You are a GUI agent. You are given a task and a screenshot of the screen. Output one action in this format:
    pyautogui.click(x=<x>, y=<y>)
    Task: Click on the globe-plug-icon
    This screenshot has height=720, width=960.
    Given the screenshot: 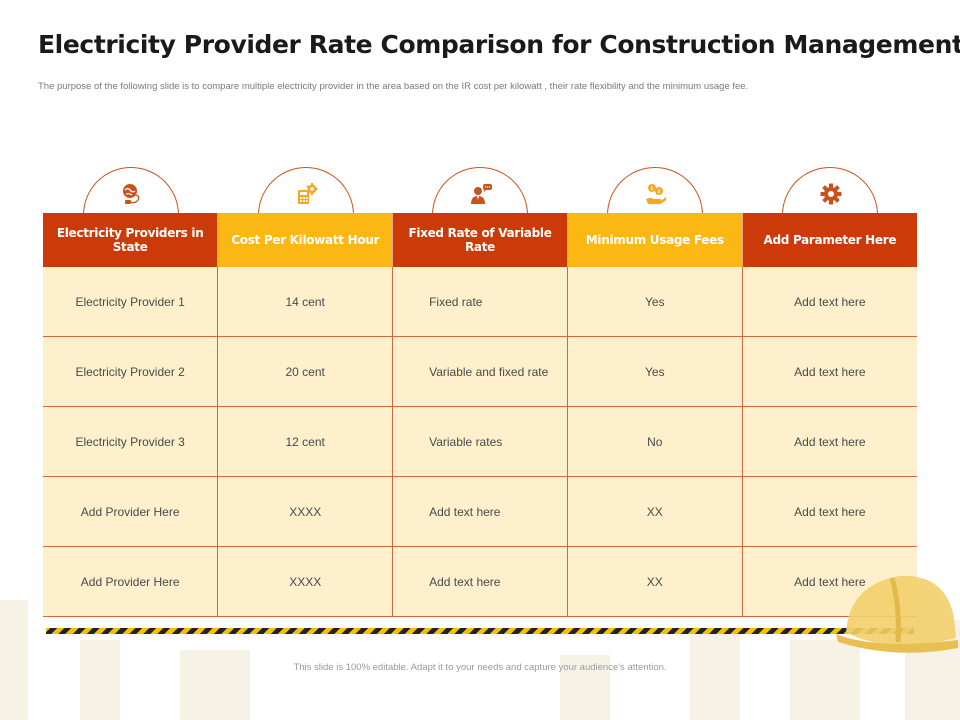 What is the action you would take?
    pyautogui.click(x=131, y=194)
    